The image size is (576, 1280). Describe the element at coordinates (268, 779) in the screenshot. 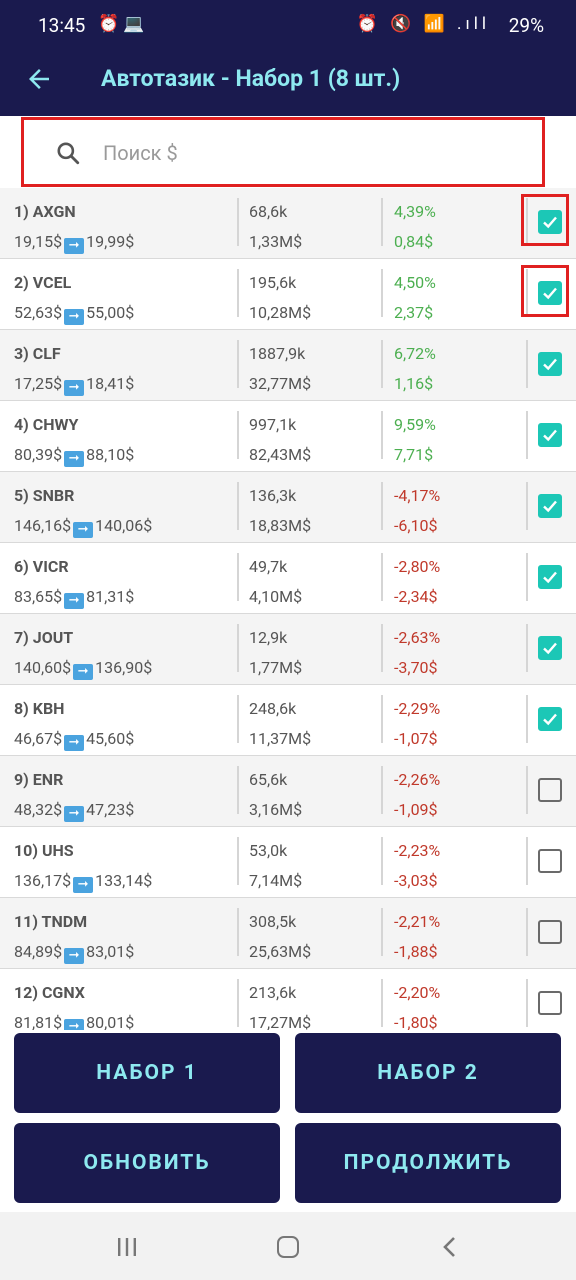

I see `volume-value: 65,6k` at that location.